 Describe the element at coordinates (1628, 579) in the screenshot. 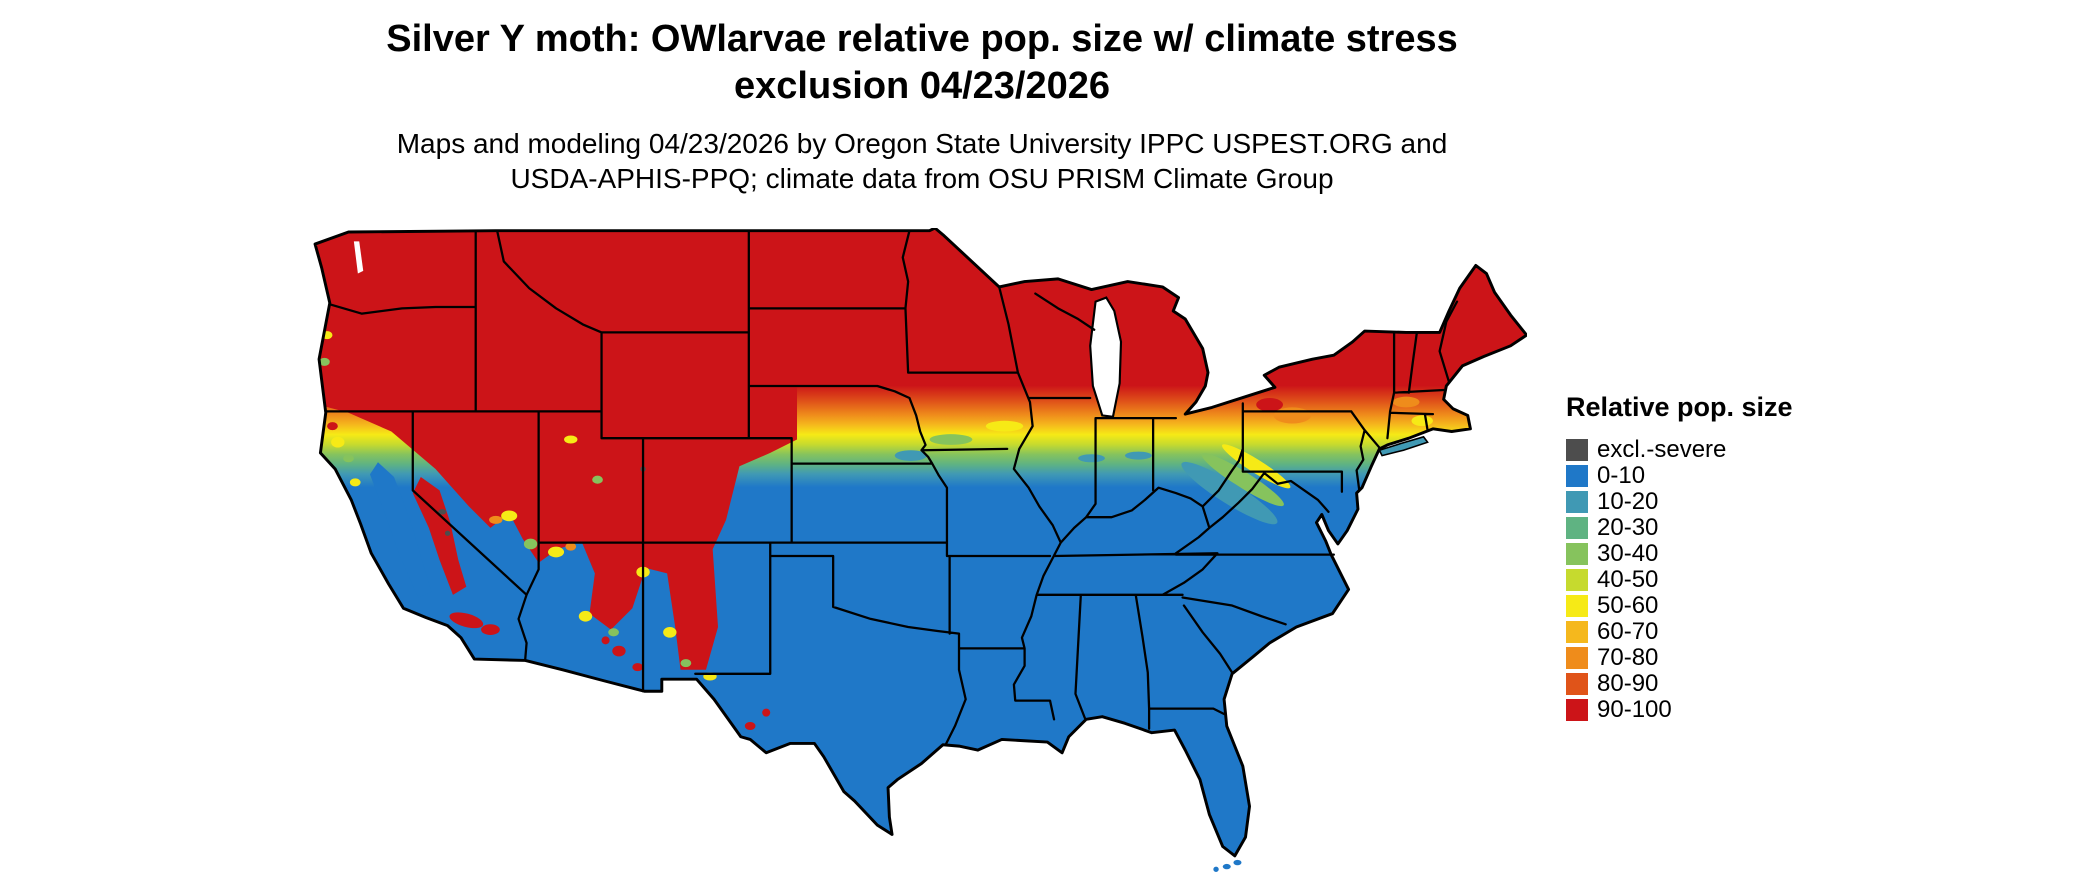

I see `legend-item-label: 40-50` at that location.